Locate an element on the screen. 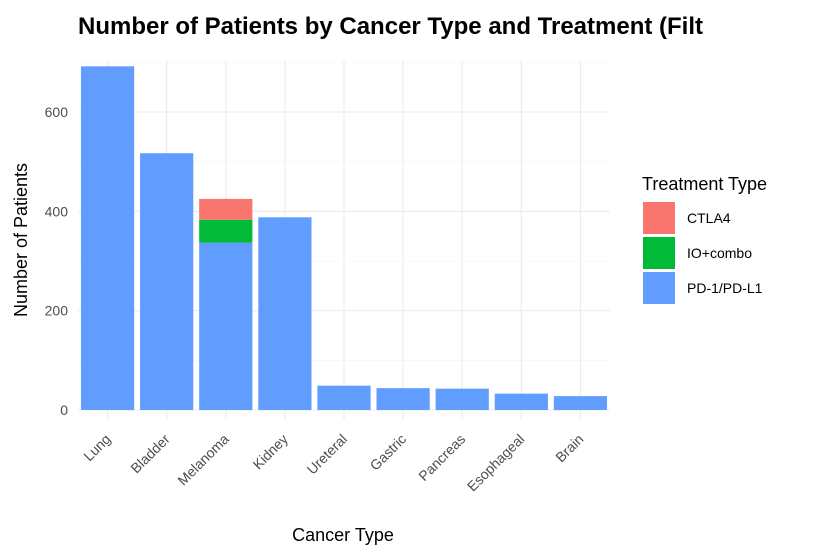 The image size is (817, 556). x-tick-label: Lung is located at coordinates (96, 447).